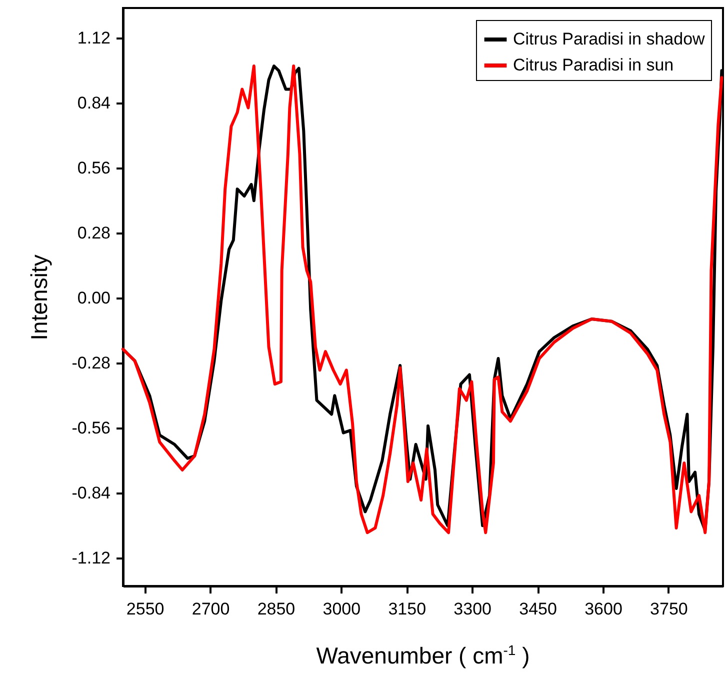  What do you see at coordinates (423, 656) in the screenshot?
I see `x-axis-title: Wavenumber ( cm$^{-1}$ )` at bounding box center [423, 656].